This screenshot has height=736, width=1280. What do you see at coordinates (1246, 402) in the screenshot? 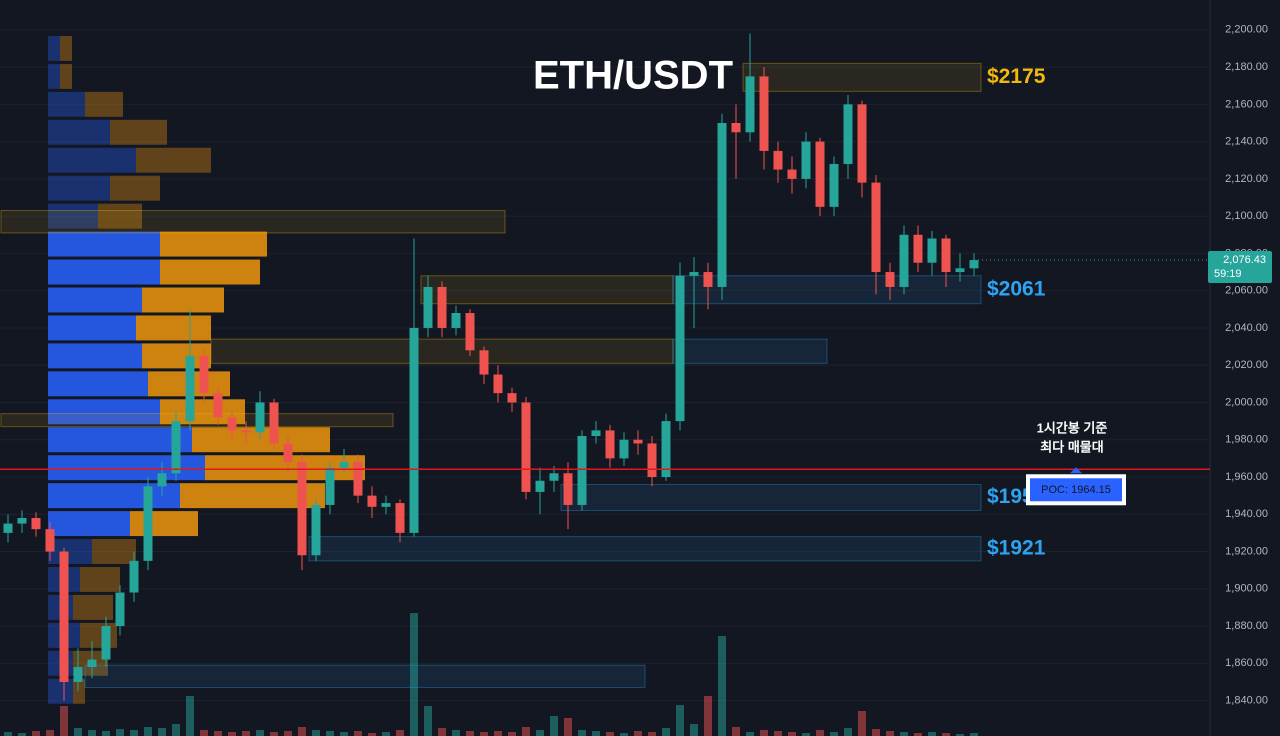
I see `y-tick-label: 2,000.00` at bounding box center [1246, 402].